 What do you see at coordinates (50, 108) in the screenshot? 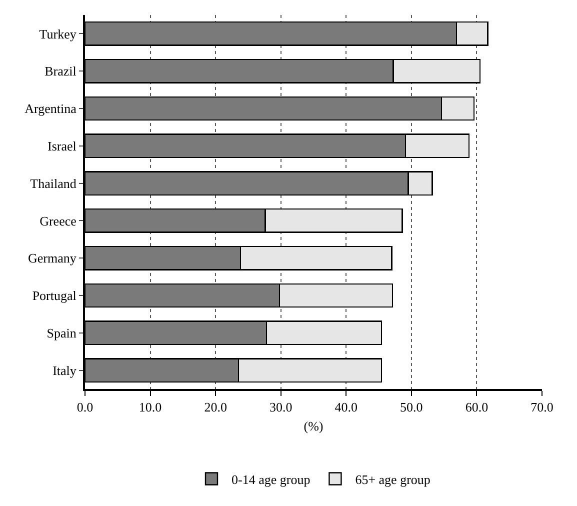
I see `y-tick-label: Argentina` at bounding box center [50, 108].